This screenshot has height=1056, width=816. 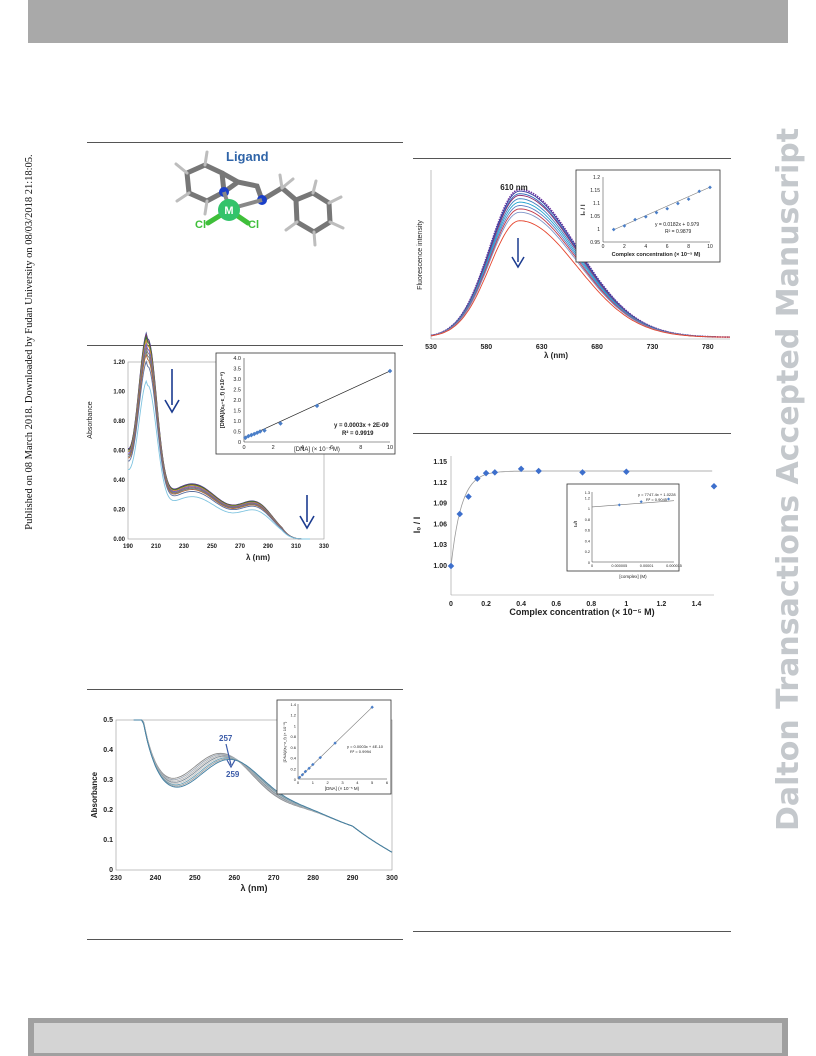 What do you see at coordinates (653, 347) in the screenshot?
I see `fluorescence-x-tick-4: 730` at bounding box center [653, 347].